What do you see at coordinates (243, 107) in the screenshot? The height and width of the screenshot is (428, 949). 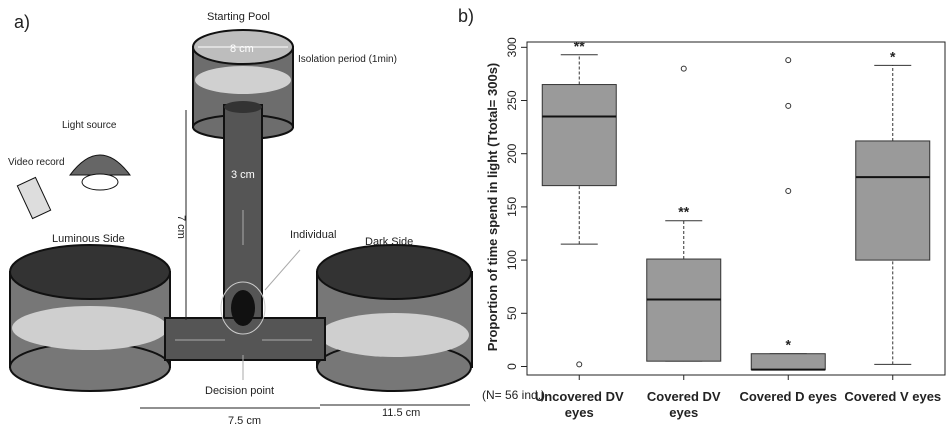 I see `tube-end` at bounding box center [243, 107].